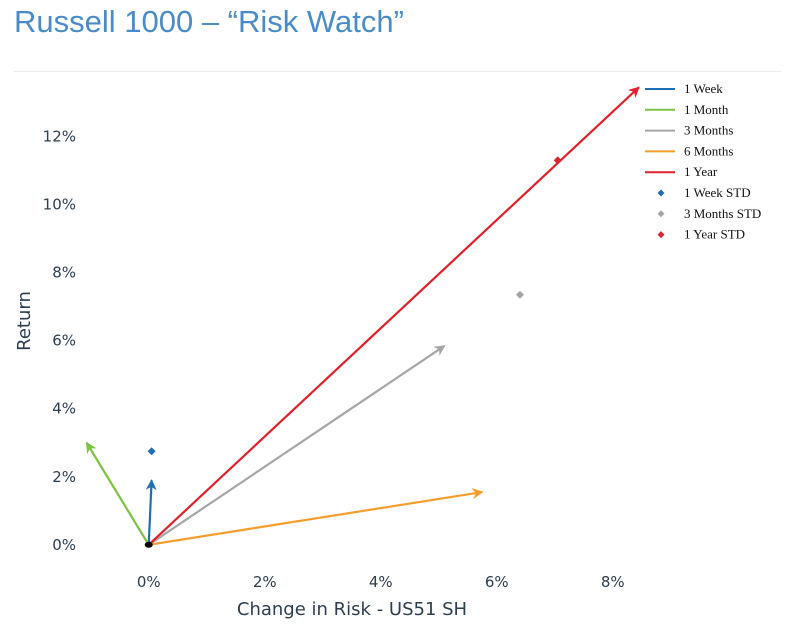  What do you see at coordinates (557, 160) in the screenshot?
I see `point-1-year-std` at bounding box center [557, 160].